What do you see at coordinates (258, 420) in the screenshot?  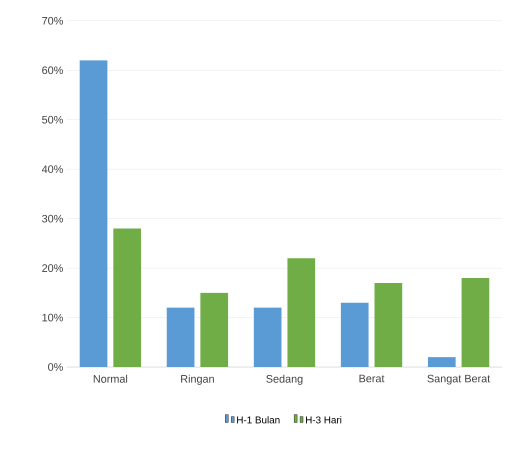 I see `legend-label: H-1 Bulan` at bounding box center [258, 420].